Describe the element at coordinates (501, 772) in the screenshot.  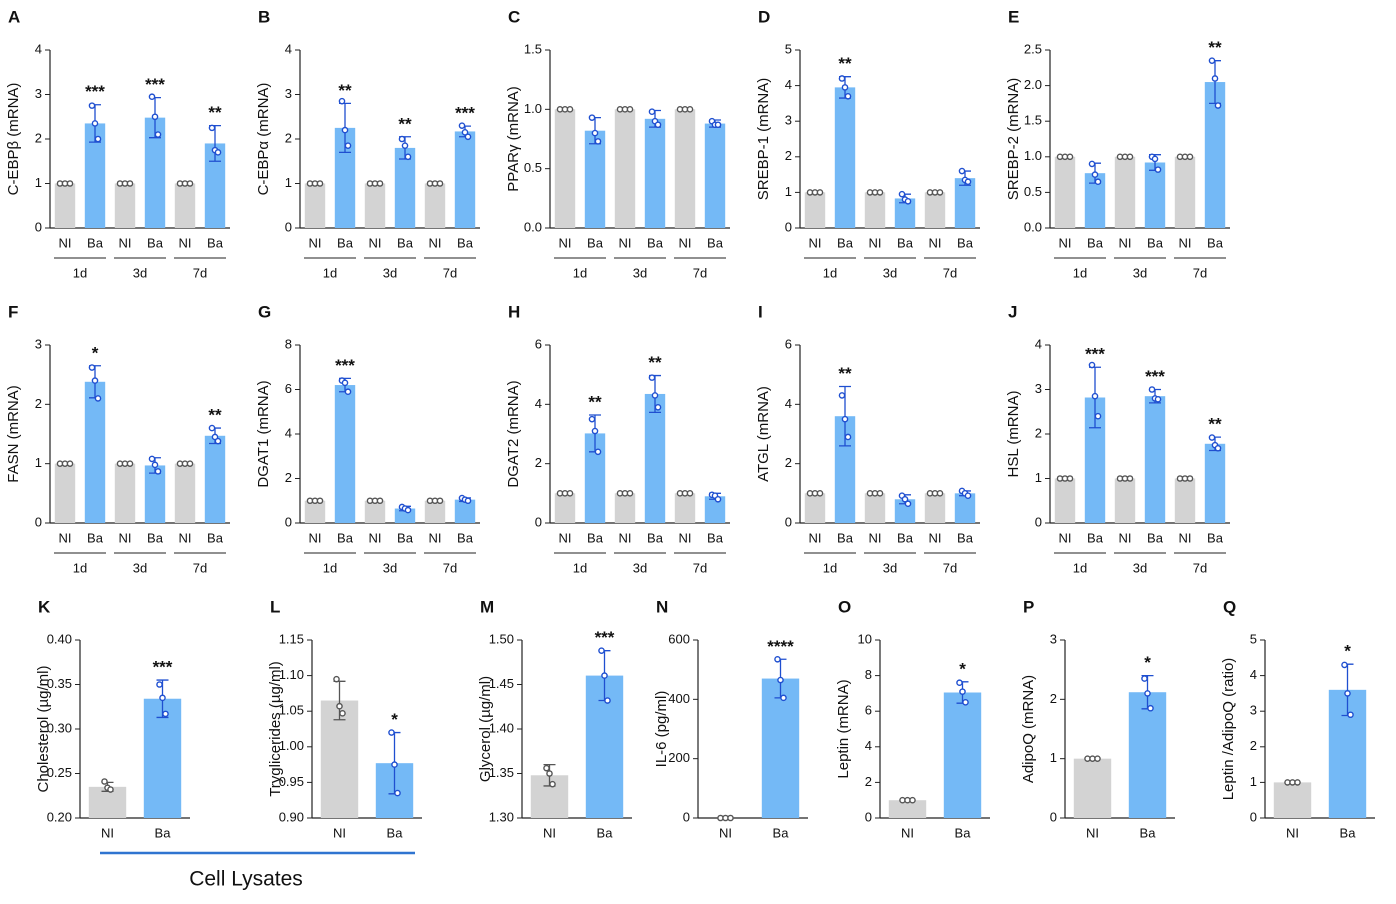
I see `y-tick-label: 1.35` at that location.